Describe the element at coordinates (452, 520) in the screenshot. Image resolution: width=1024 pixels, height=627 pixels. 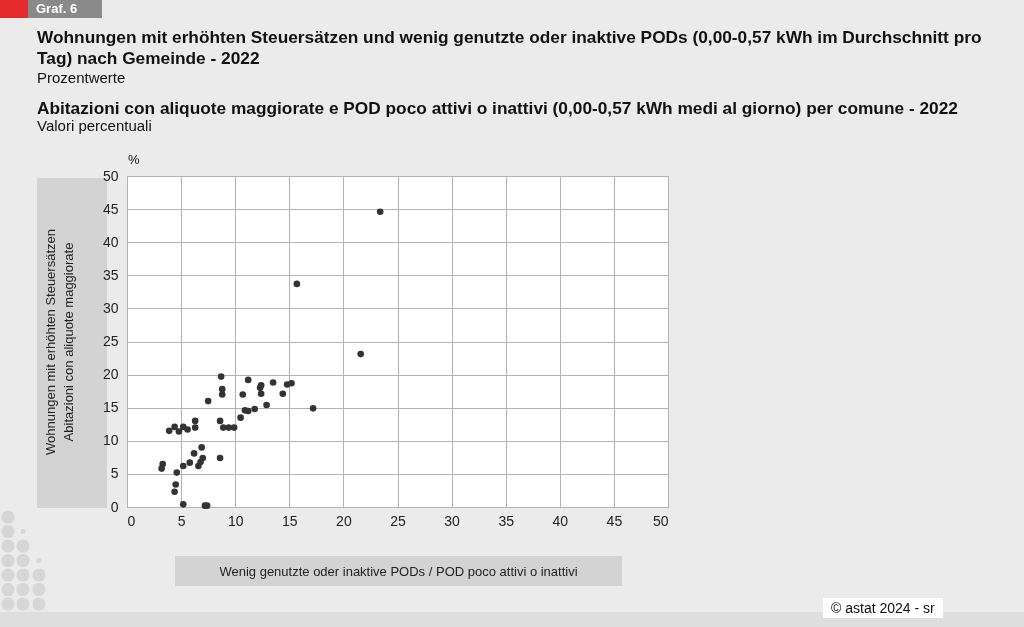
I see `x-tick-label: 30` at that location.